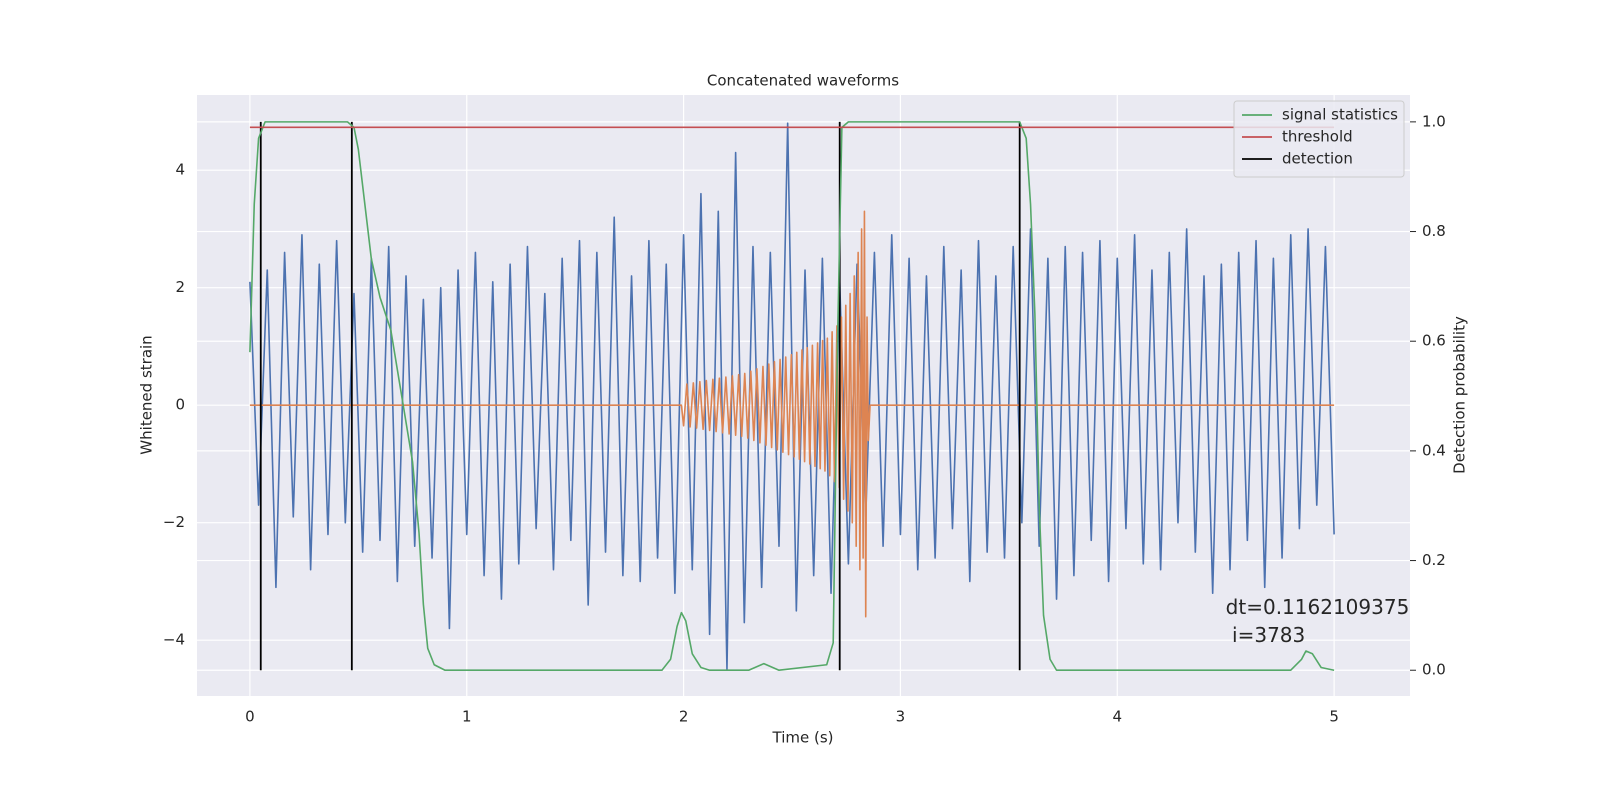 The width and height of the screenshot is (1600, 800). Describe the element at coordinates (803, 81) in the screenshot. I see `chart-title: Concatenated waveforms` at that location.